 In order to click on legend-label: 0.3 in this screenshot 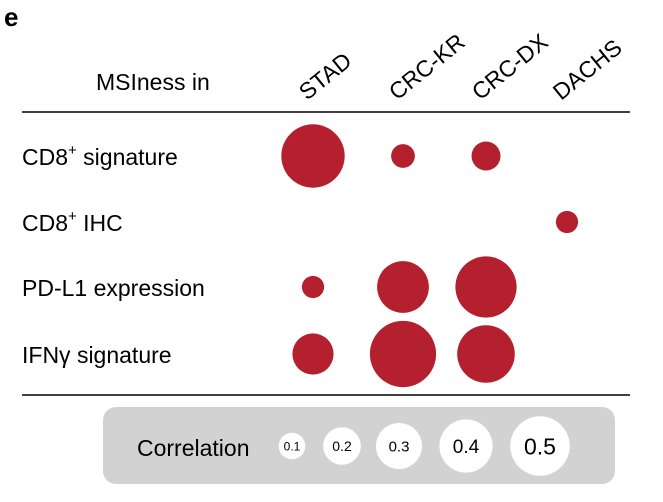, I will do `click(399, 446)`.